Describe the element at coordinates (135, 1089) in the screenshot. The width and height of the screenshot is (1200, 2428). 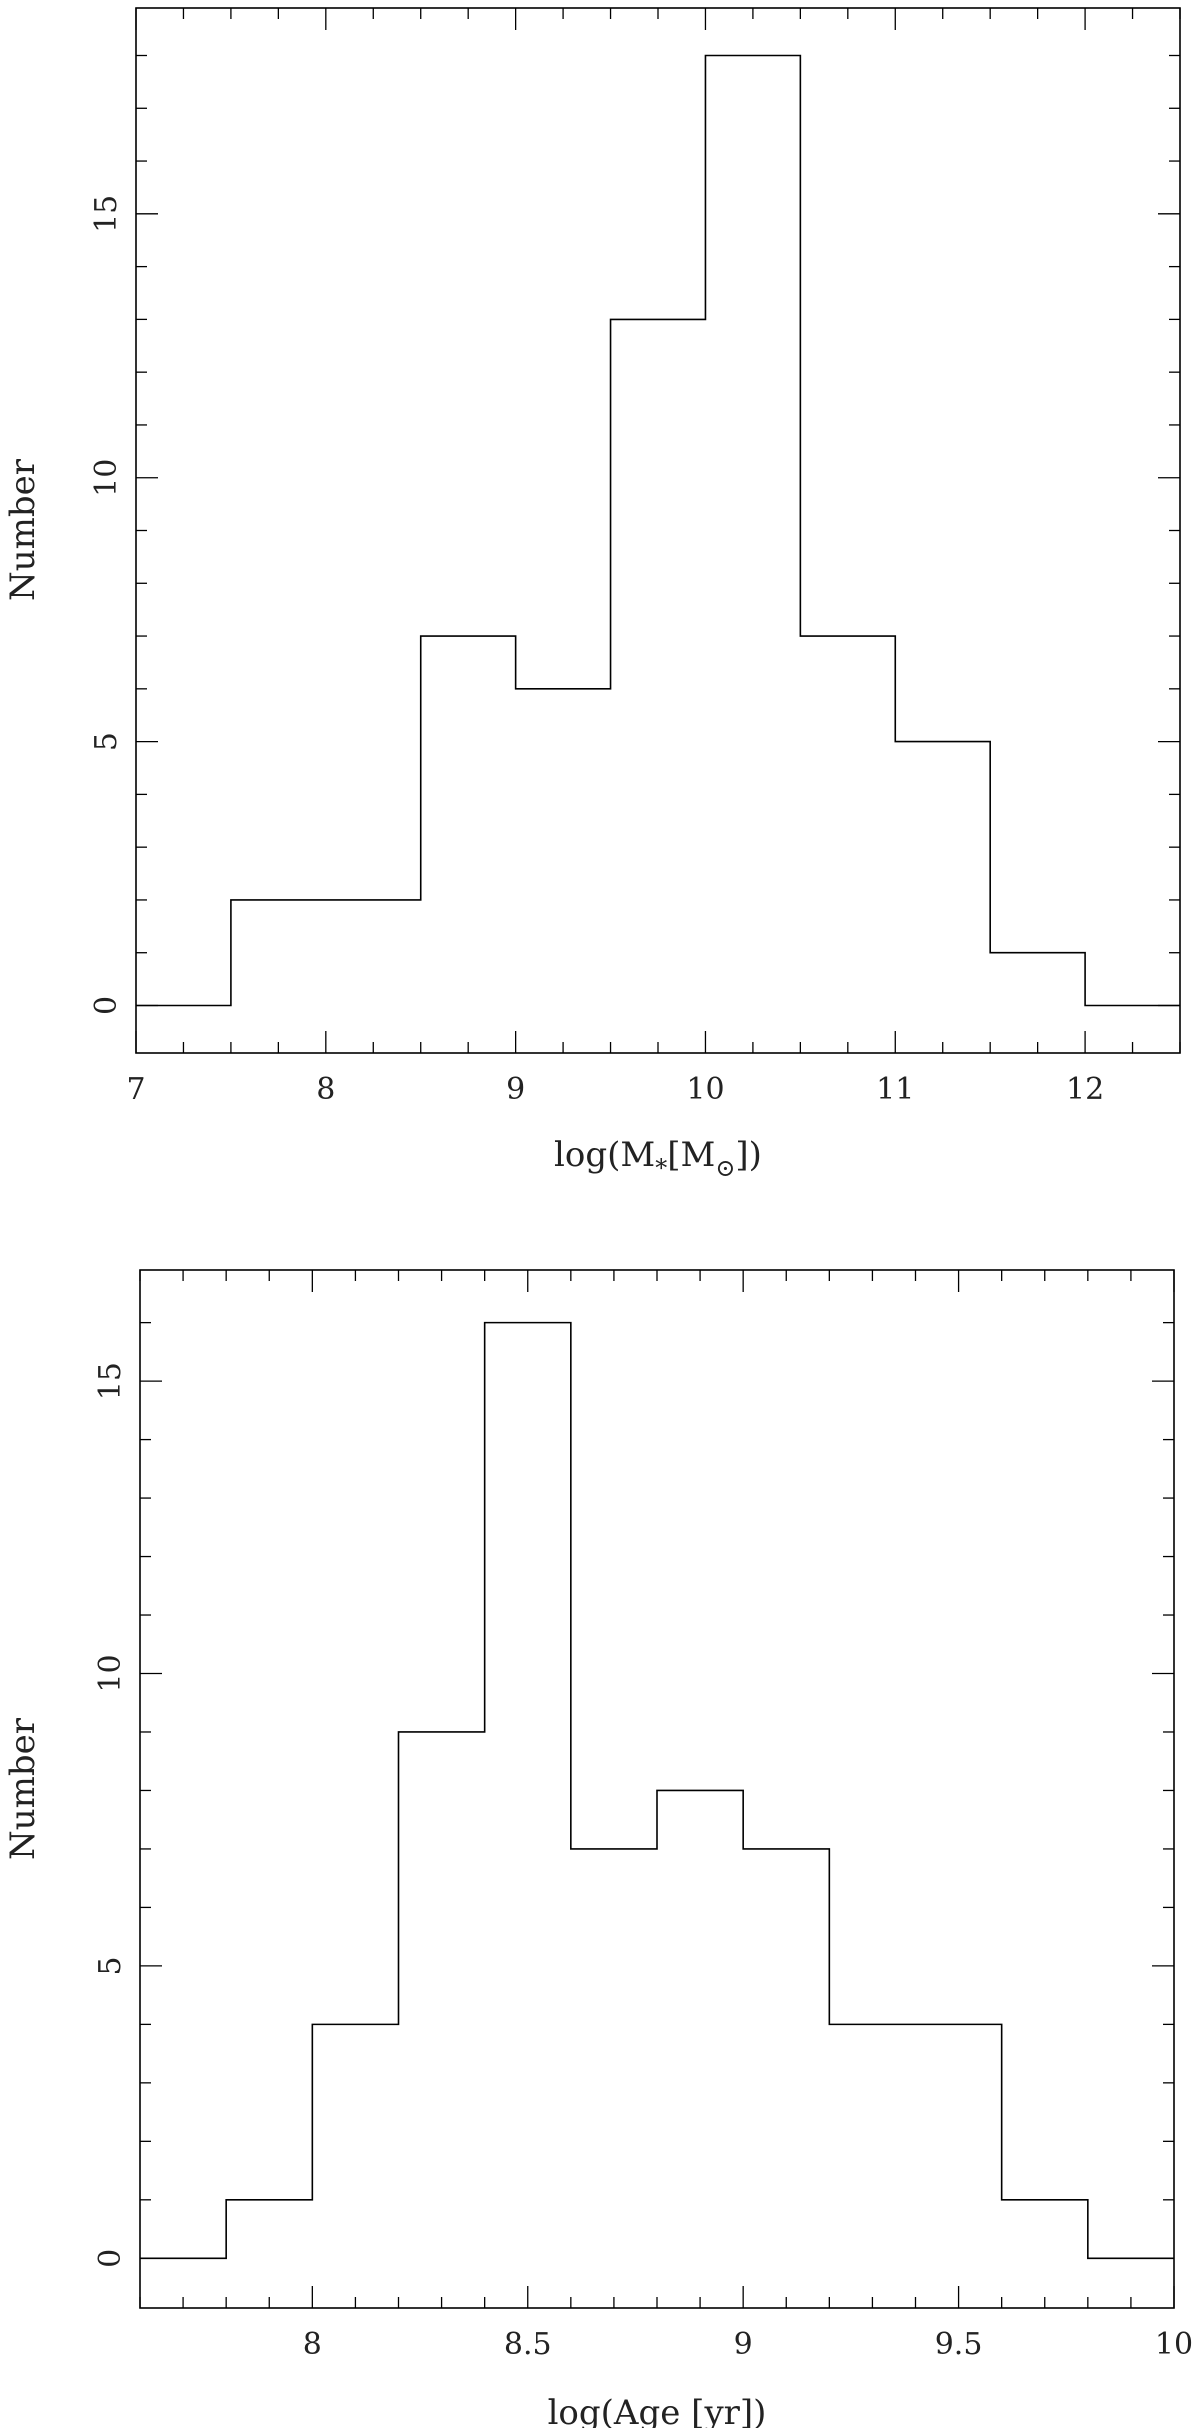
I see `x-tick-label: 7` at that location.